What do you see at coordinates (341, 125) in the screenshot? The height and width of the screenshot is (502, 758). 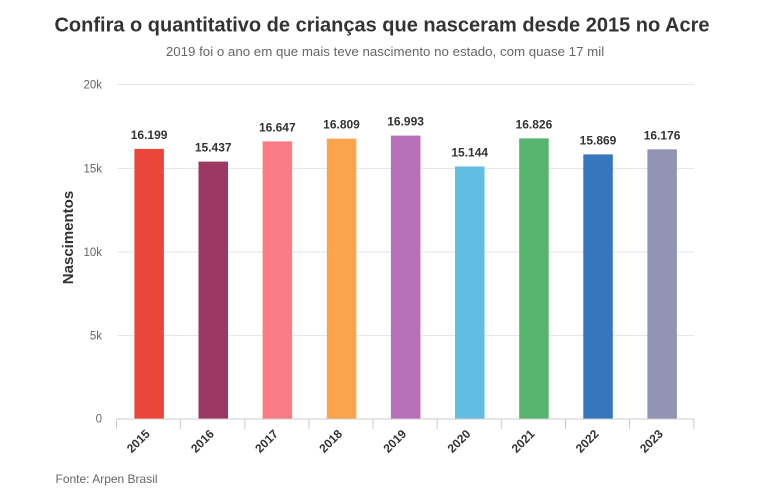 I see `svg-text: 16.809` at bounding box center [341, 125].